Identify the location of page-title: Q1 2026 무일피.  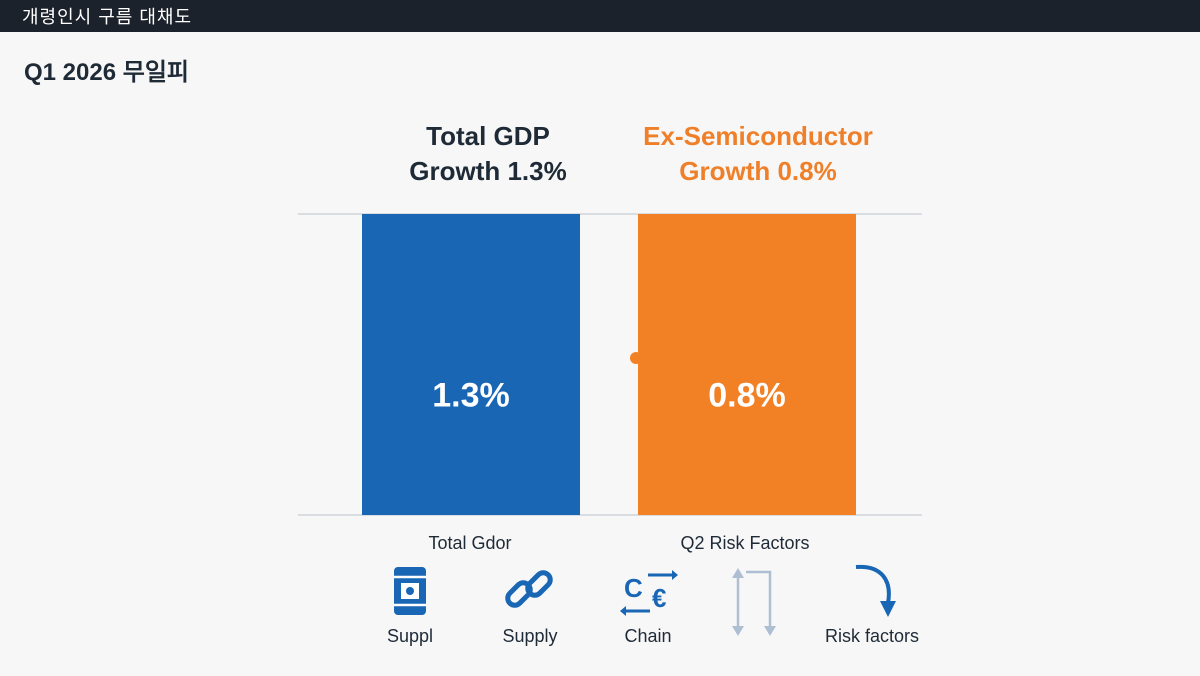
(106, 72).